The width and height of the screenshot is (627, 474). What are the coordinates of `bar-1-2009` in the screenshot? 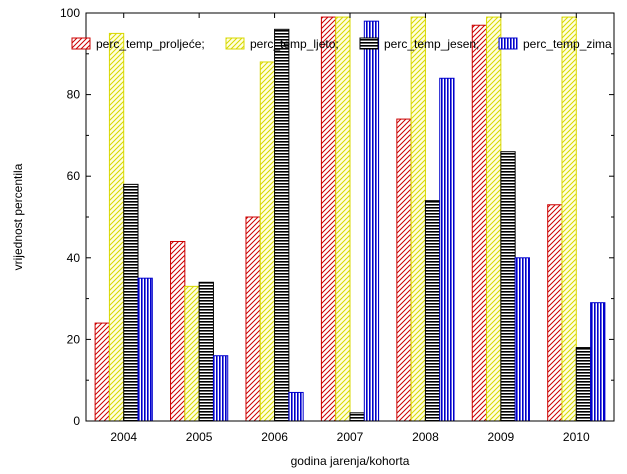 It's located at (479, 223).